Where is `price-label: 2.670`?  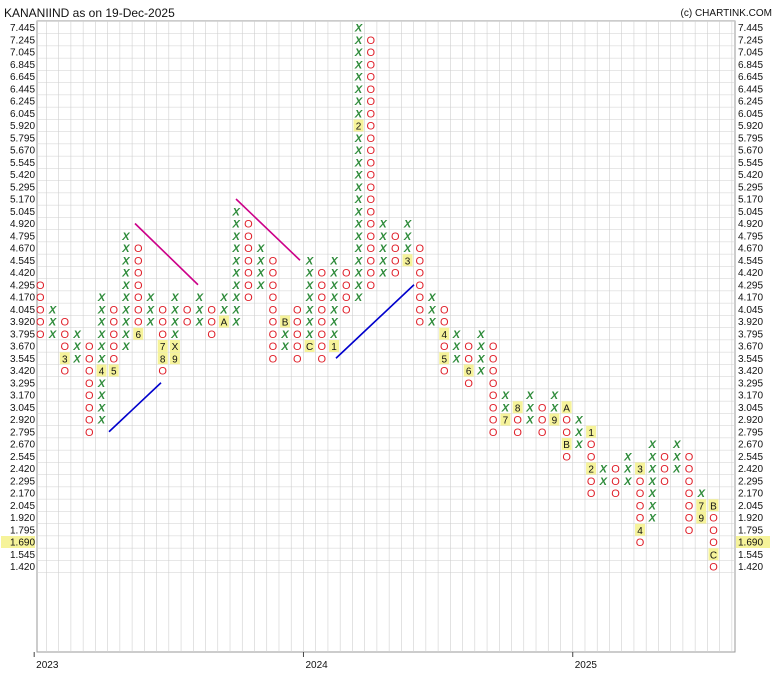
price-label: 2.670 is located at coordinates (750, 445).